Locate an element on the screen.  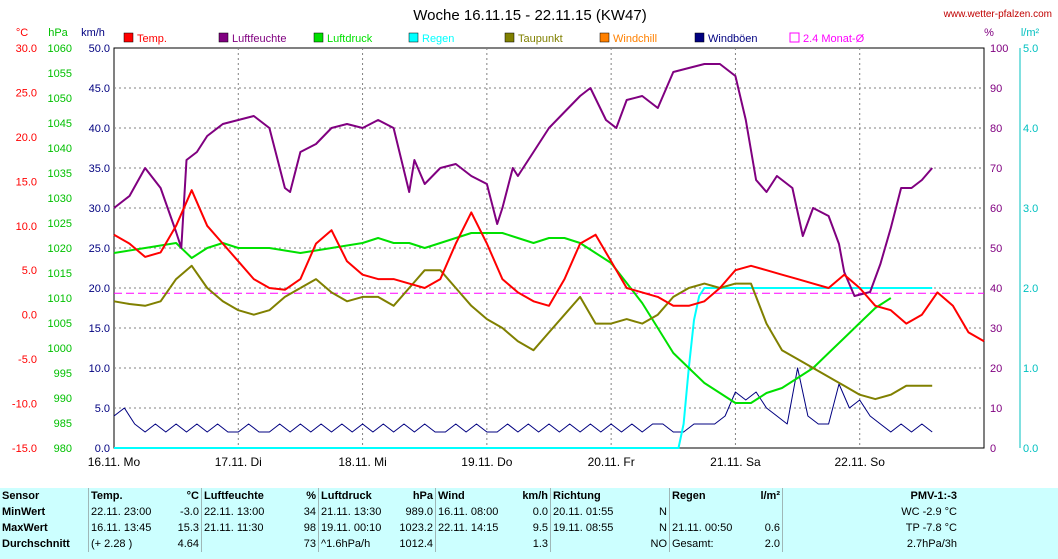
humidity-tick-label: 40 is located at coordinates (996, 289).